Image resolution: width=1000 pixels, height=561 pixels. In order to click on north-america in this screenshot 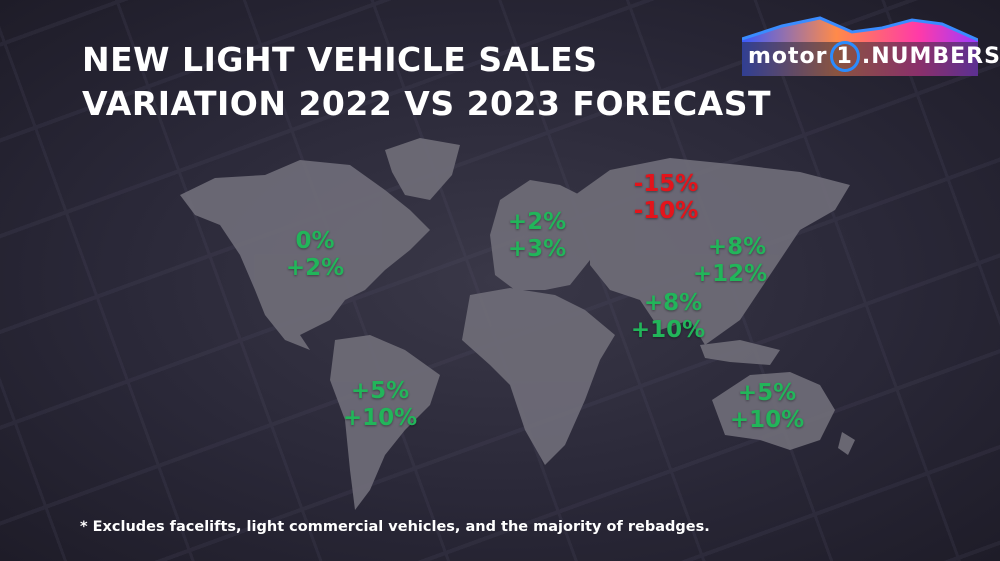, I will do `click(305, 255)`.